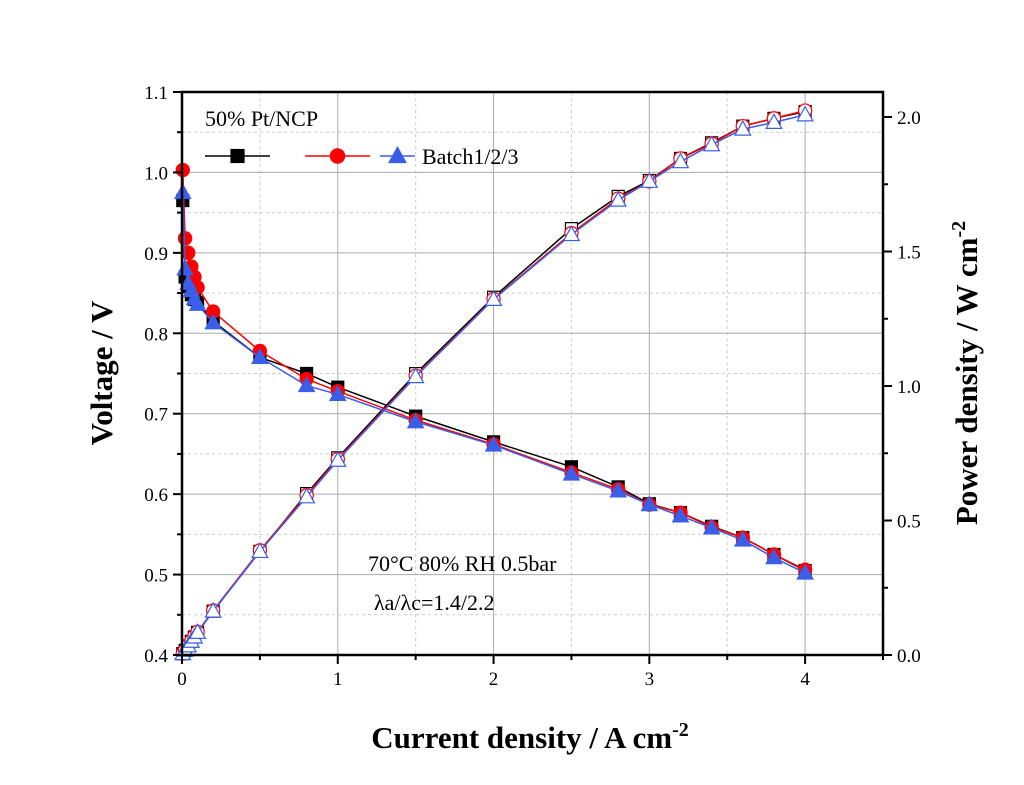 The width and height of the screenshot is (1024, 785). I want to click on y2-tick-label: 2.0, so click(909, 118).